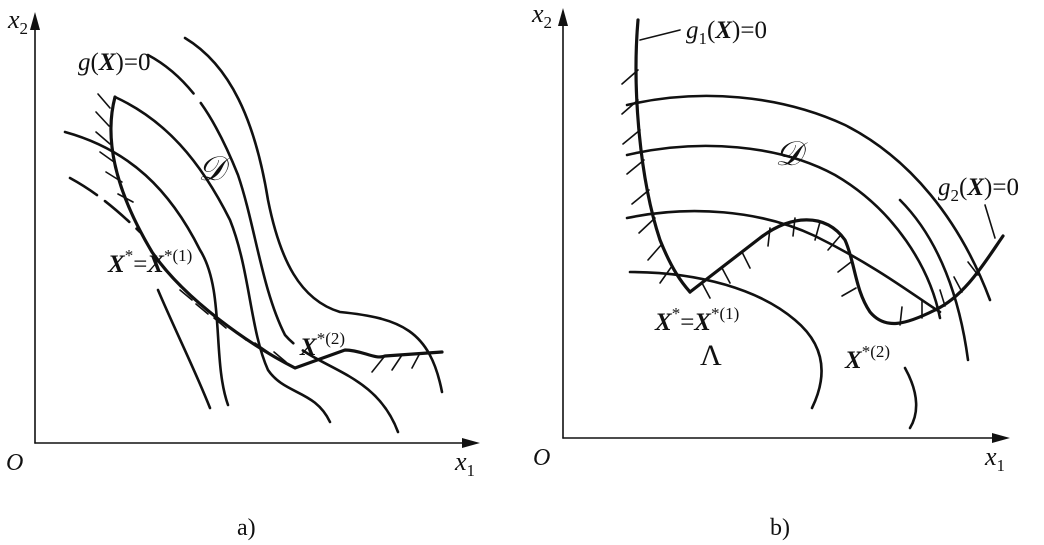 This screenshot has width=1044, height=545. Describe the element at coordinates (214, 169) in the screenshot. I see `panel-a-region-label: 𝒟` at that location.